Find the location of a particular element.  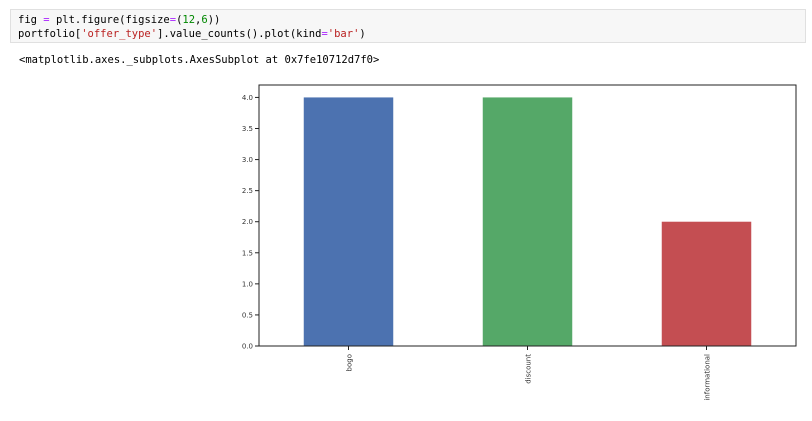

x-tick-label-discount: discount is located at coordinates (529, 369).